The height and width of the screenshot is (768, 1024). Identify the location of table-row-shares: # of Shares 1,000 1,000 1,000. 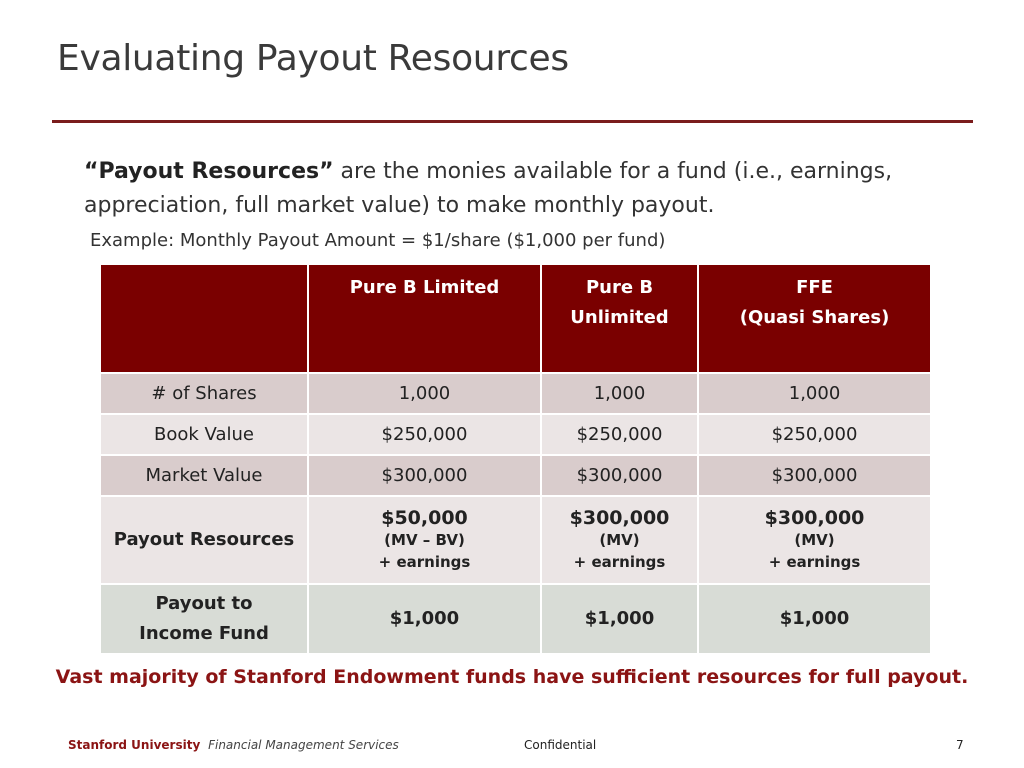
(515, 393).